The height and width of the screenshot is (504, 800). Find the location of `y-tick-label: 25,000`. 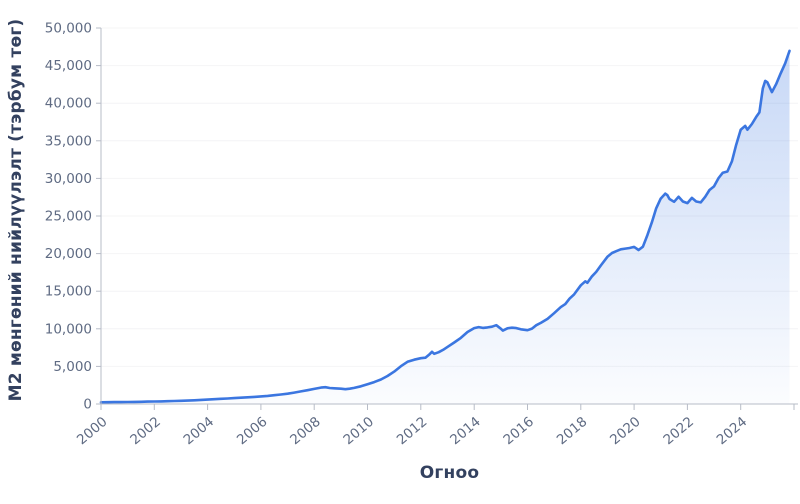

y-tick-label: 25,000 is located at coordinates (68, 217).